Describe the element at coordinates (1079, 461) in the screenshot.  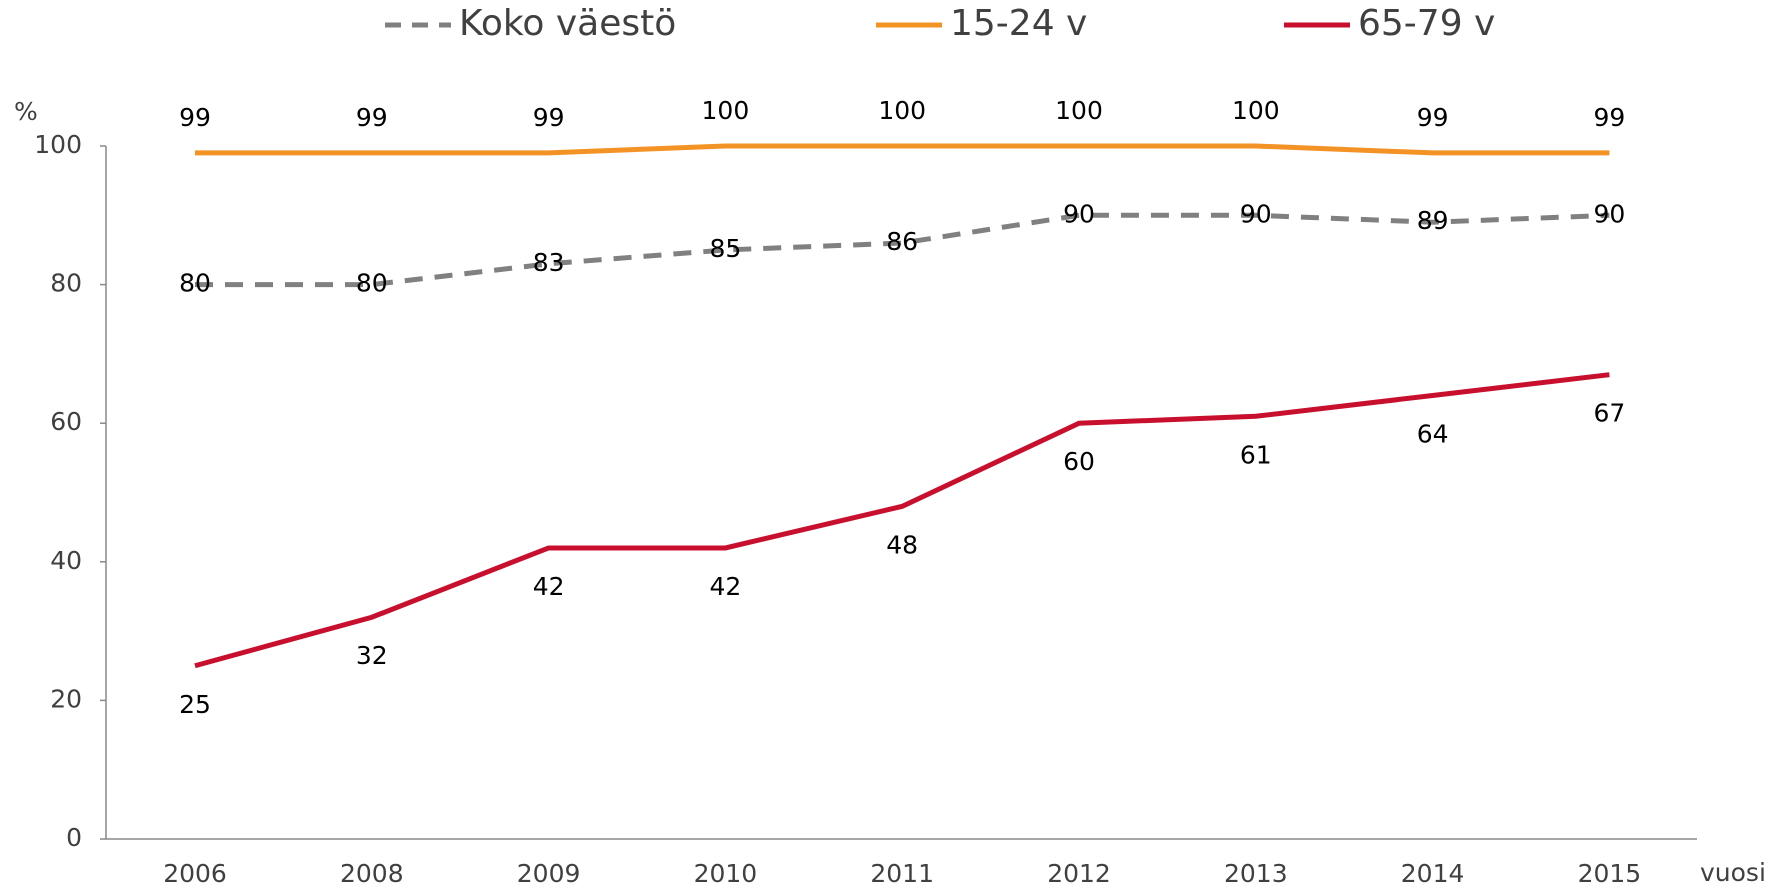
I see `data-label: 60` at that location.